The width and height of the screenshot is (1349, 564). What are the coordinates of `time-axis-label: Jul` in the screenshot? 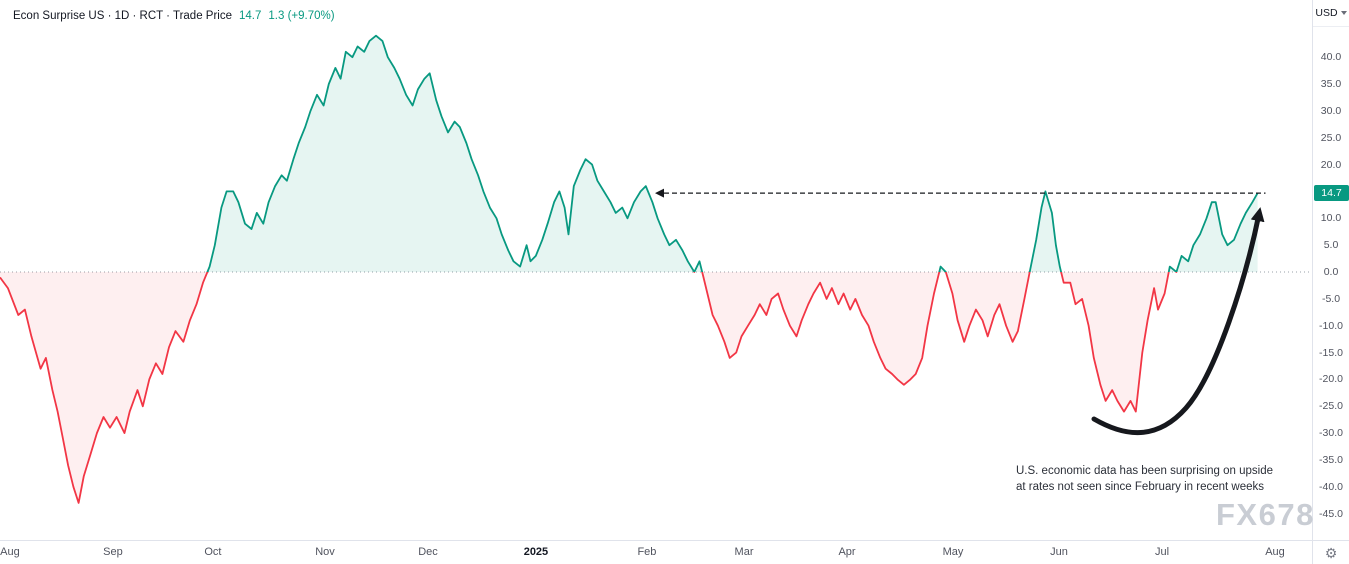 It's located at (1162, 552).